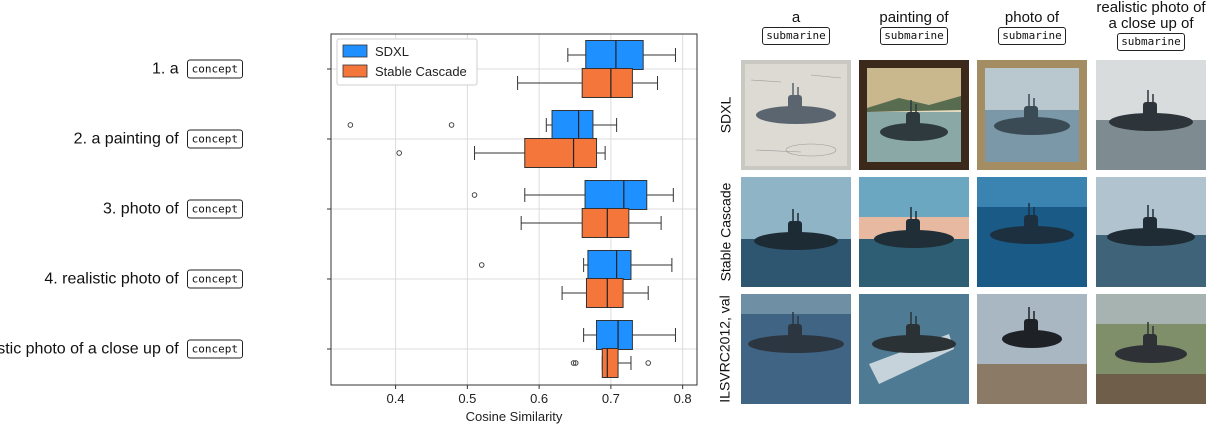 The height and width of the screenshot is (425, 1228). Describe the element at coordinates (407, 62) in the screenshot. I see `legend-box` at that location.